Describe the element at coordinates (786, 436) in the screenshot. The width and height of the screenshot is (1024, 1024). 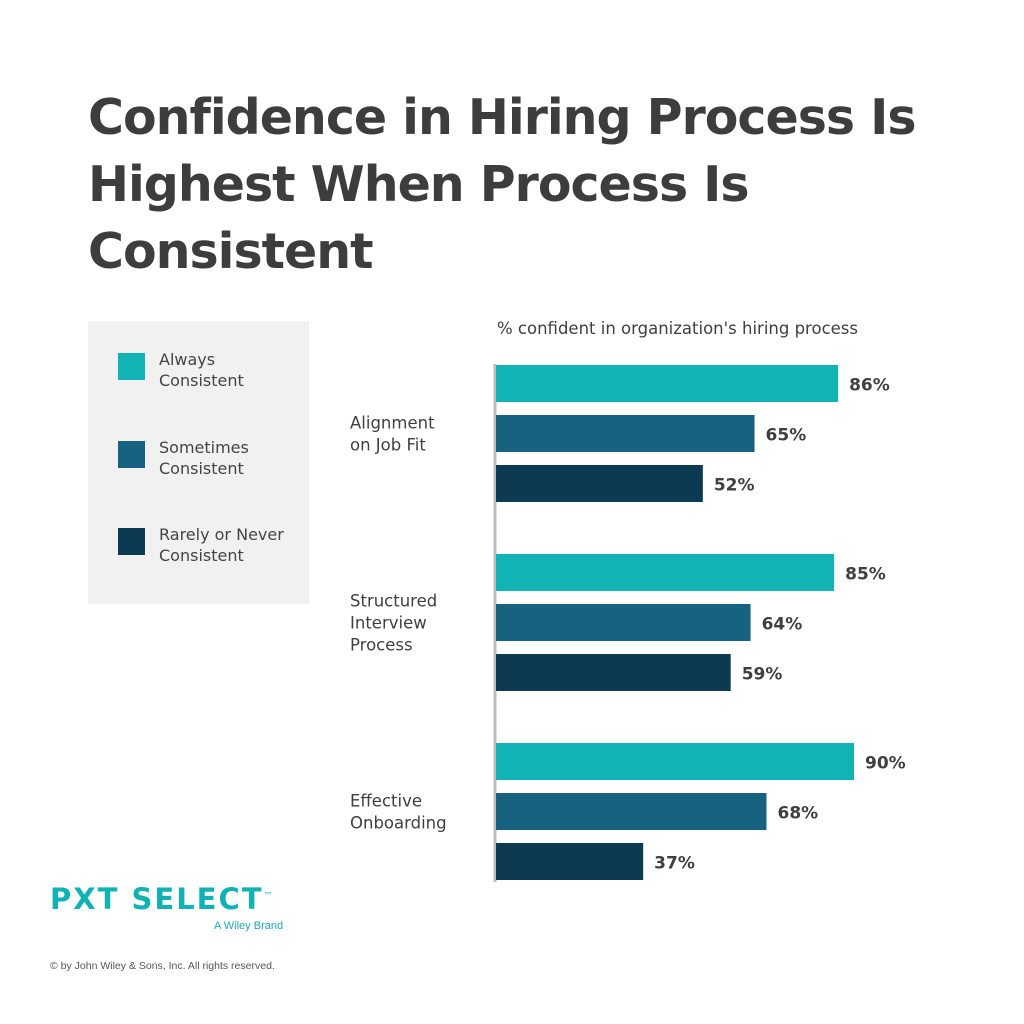
I see `data-label: 65%` at that location.